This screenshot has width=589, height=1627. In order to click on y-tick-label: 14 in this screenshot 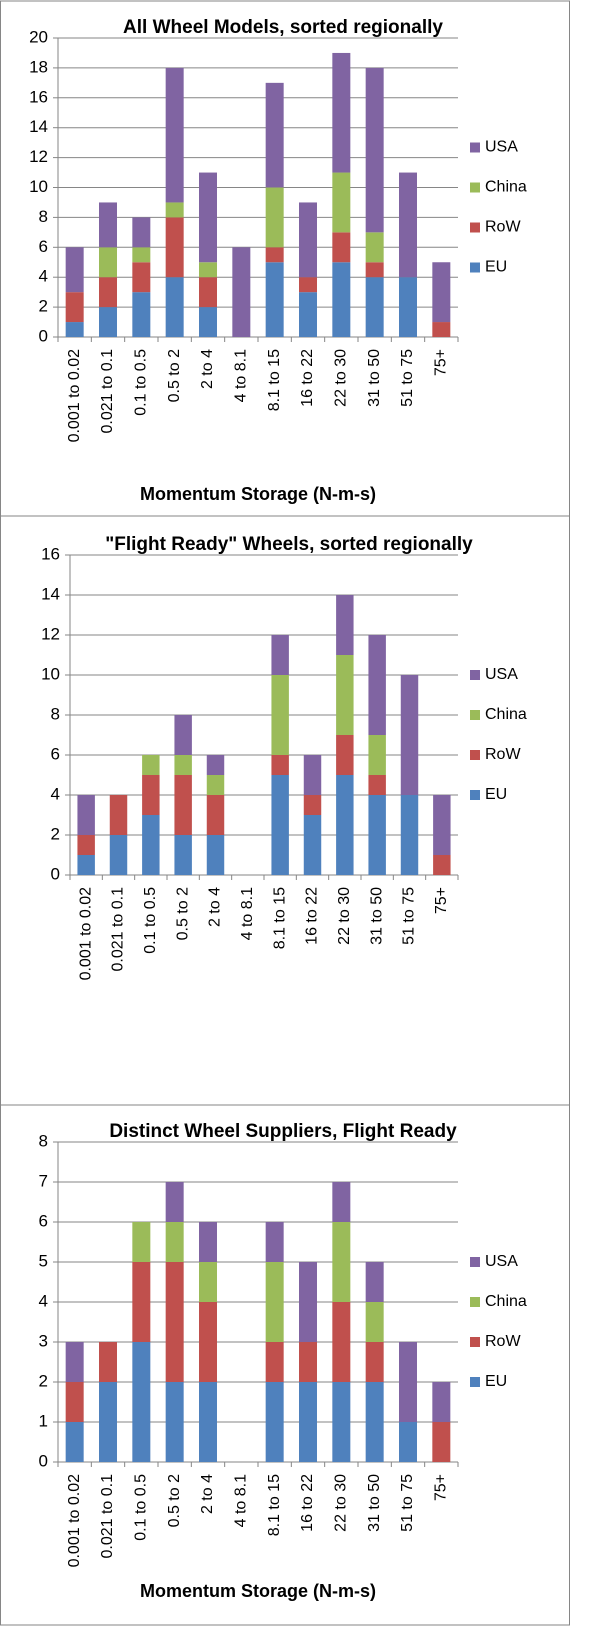, I will do `click(38, 126)`.